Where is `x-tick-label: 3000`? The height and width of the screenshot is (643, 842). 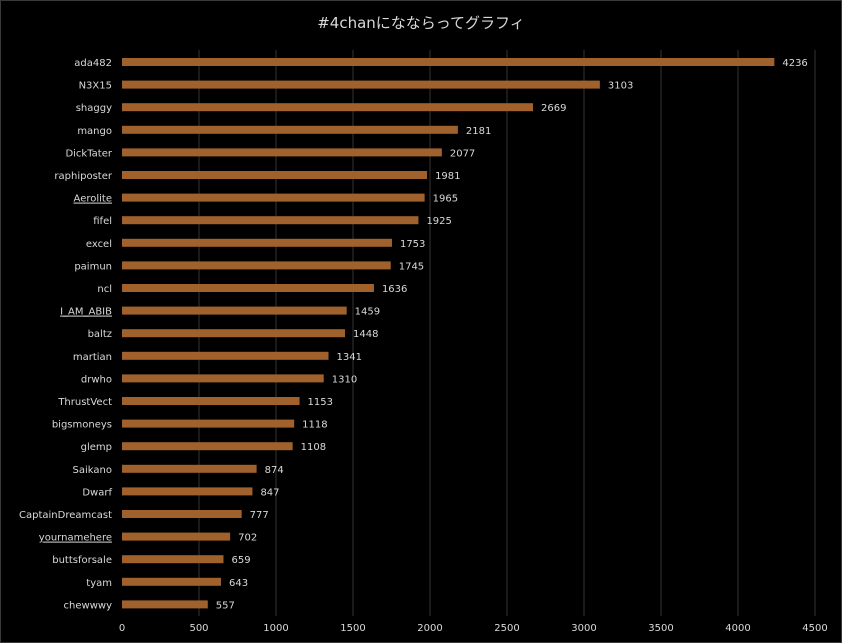 x-tick-label: 3000 is located at coordinates (583, 628).